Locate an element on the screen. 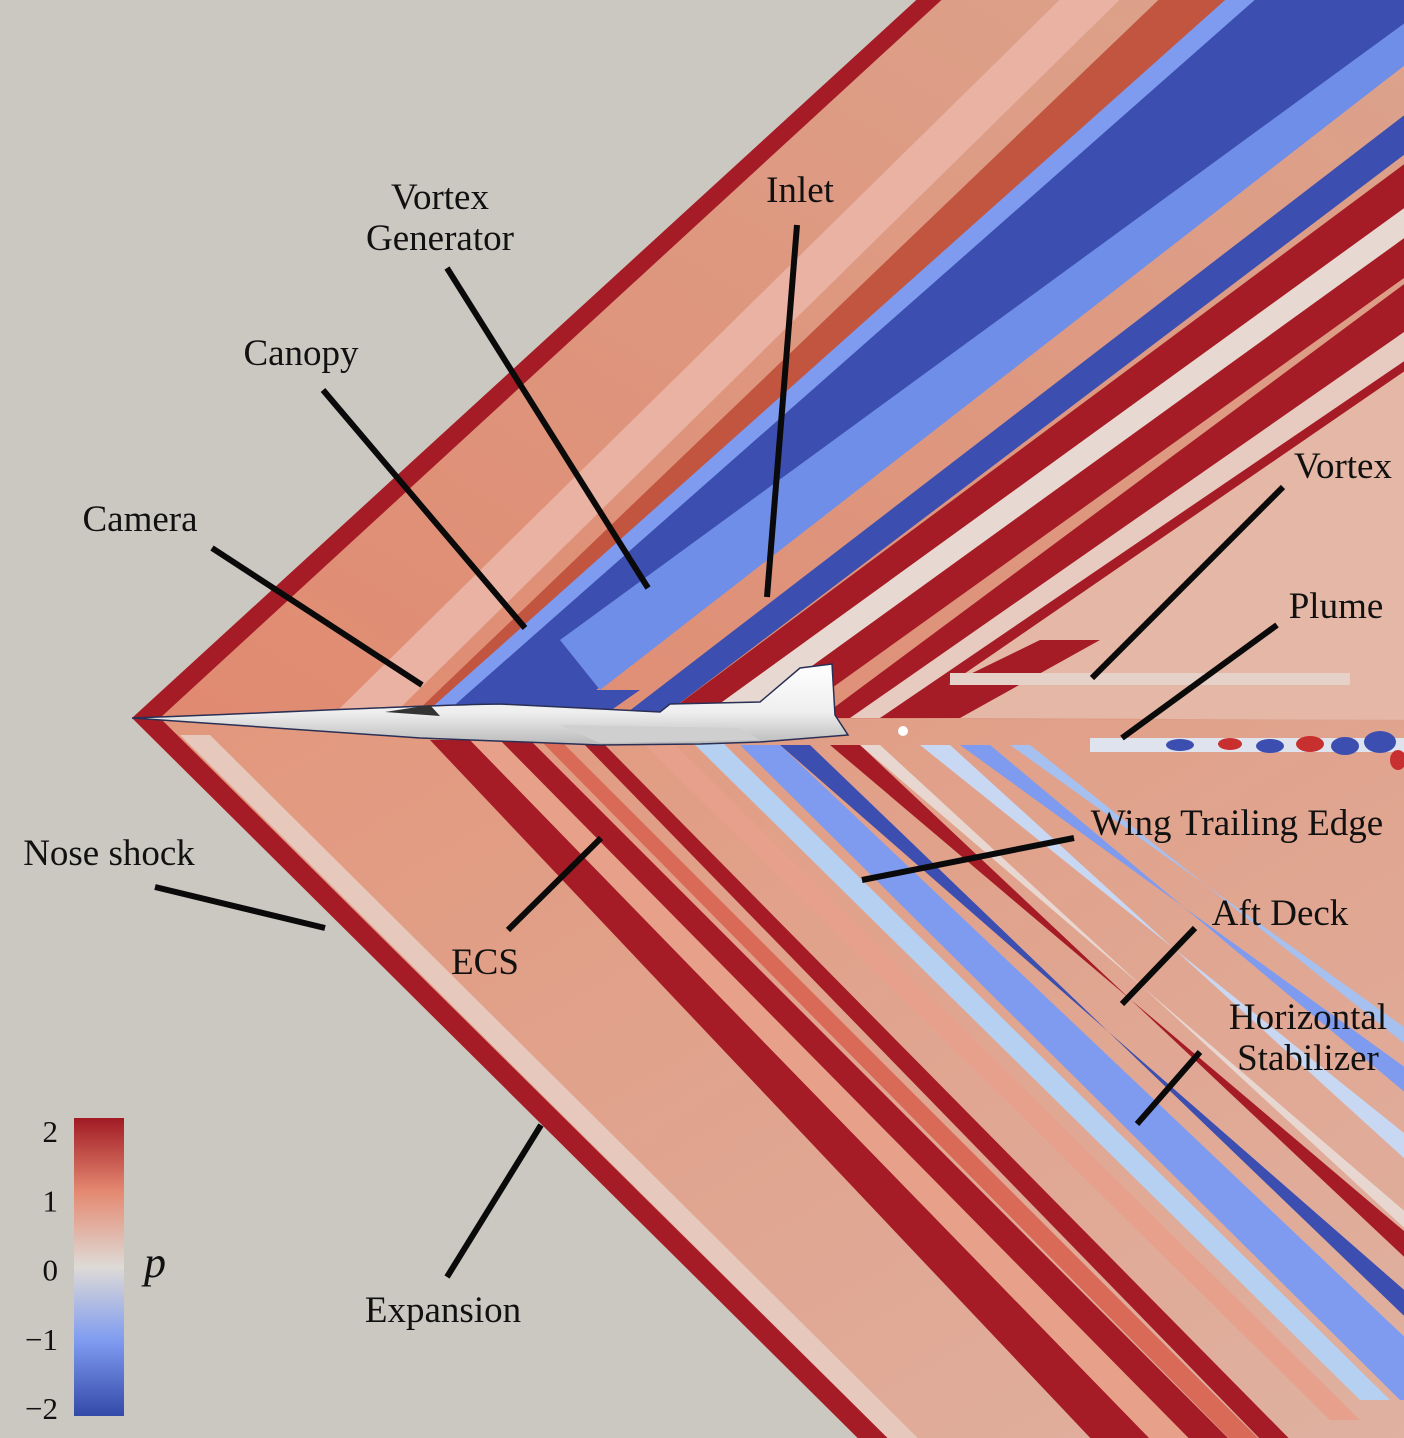 Image resolution: width=1404 pixels, height=1438 pixels. label-plume: Plume is located at coordinates (1336, 606).